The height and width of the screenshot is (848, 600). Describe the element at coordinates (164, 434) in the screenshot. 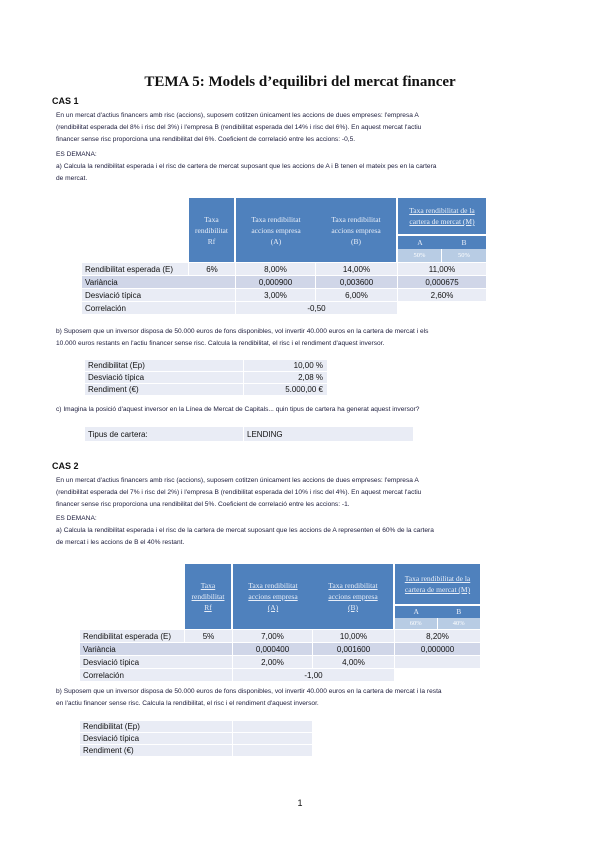

I see `portfolio-type-label: Tipus de cartera:` at that location.